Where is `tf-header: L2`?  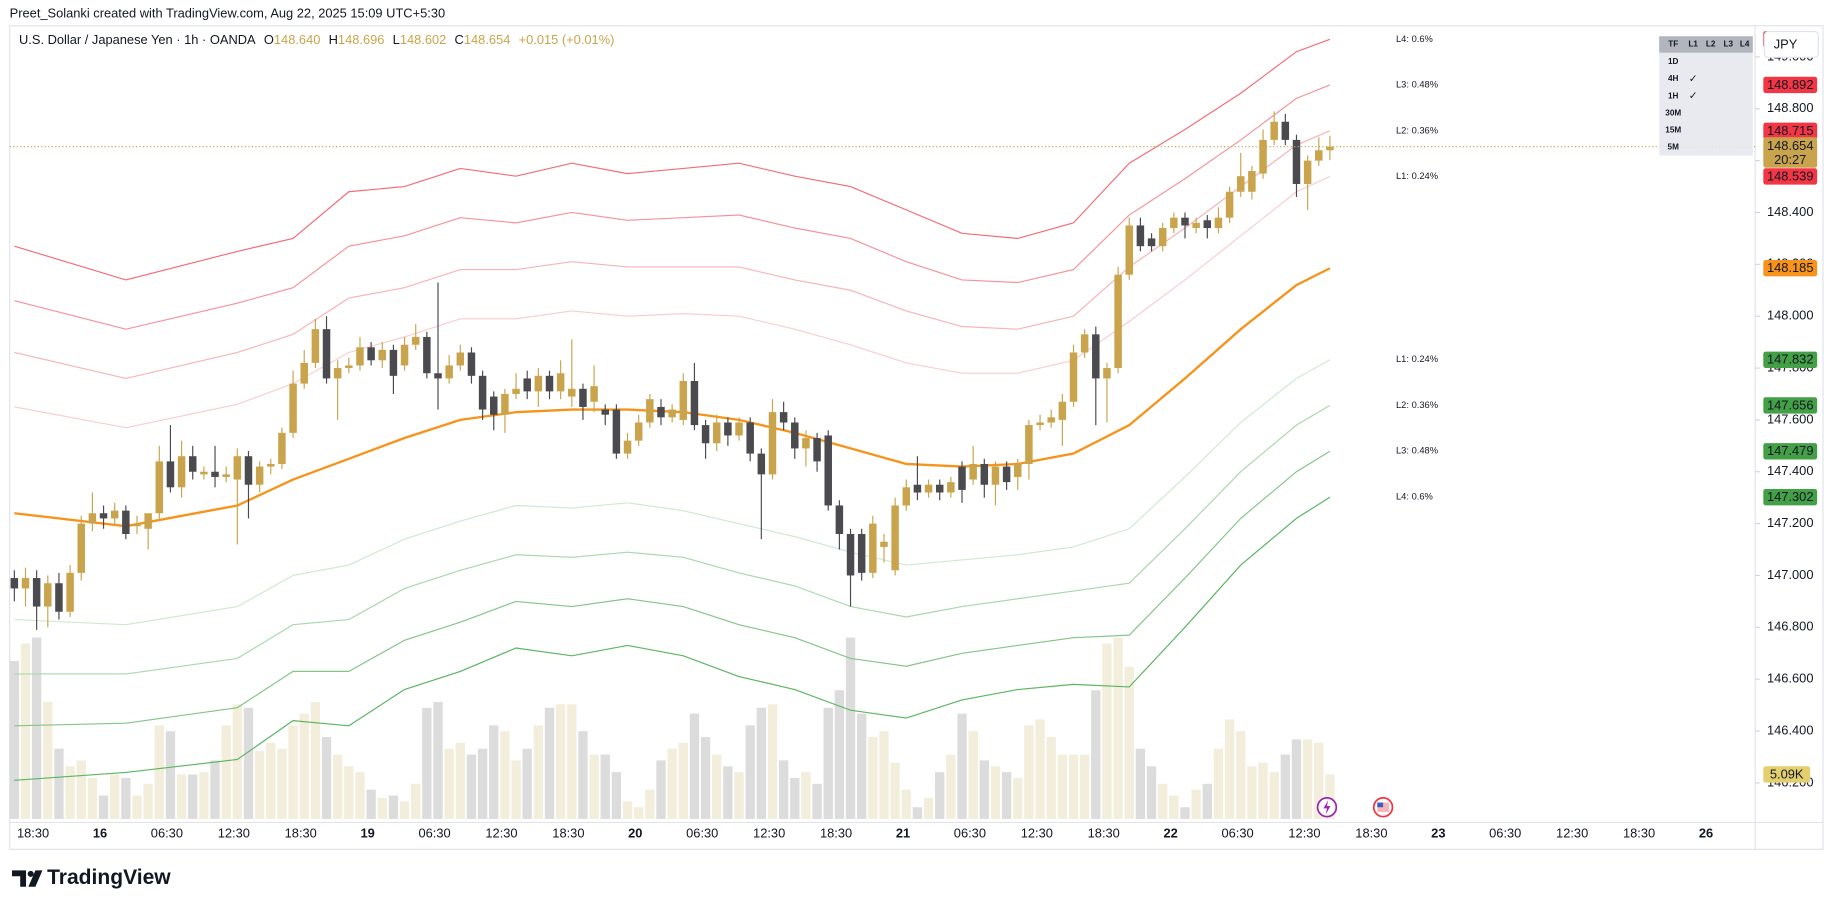 tf-header: L2 is located at coordinates (1711, 44).